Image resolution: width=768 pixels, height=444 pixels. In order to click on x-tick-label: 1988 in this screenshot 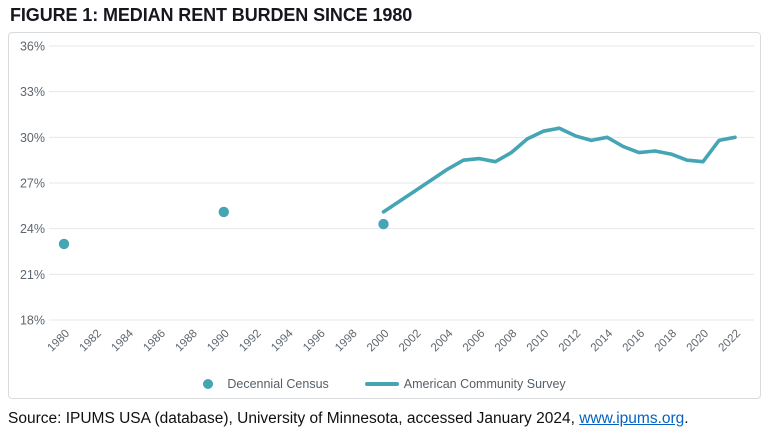, I will do `click(186, 341)`.